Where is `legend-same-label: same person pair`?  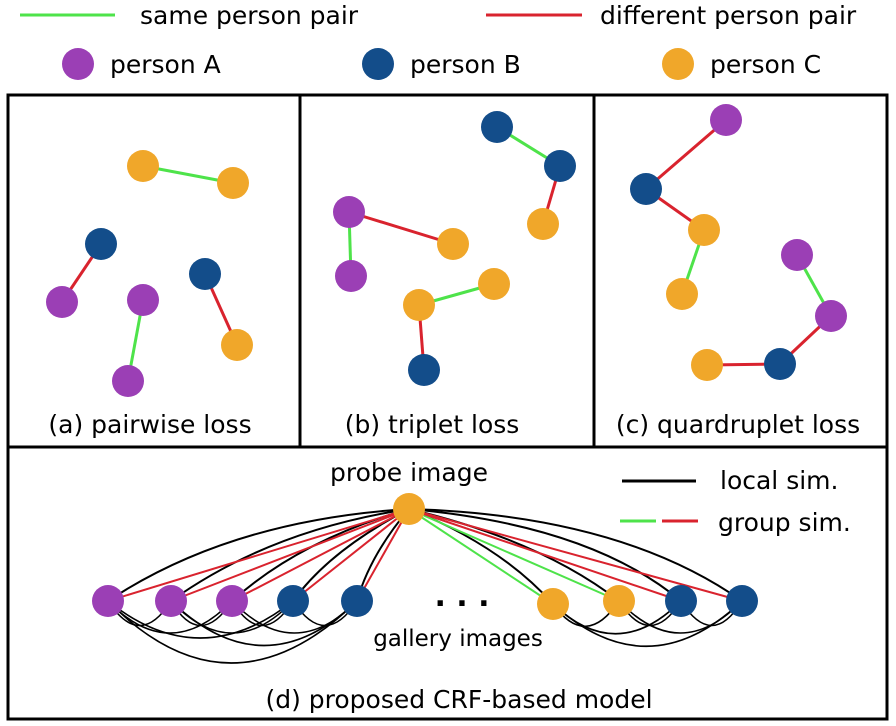
legend-same-label: same person pair is located at coordinates (249, 15).